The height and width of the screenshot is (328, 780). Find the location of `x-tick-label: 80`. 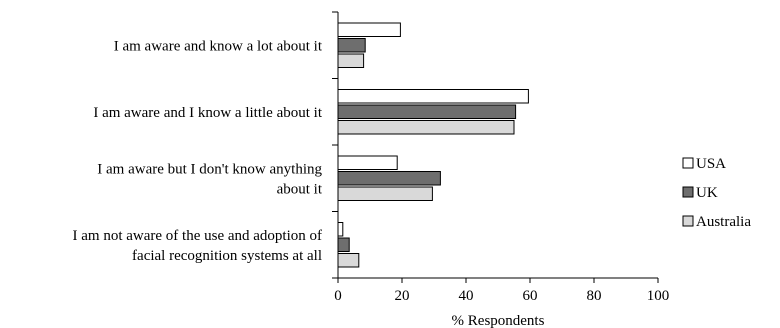

x-tick-label: 80 is located at coordinates (594, 296).